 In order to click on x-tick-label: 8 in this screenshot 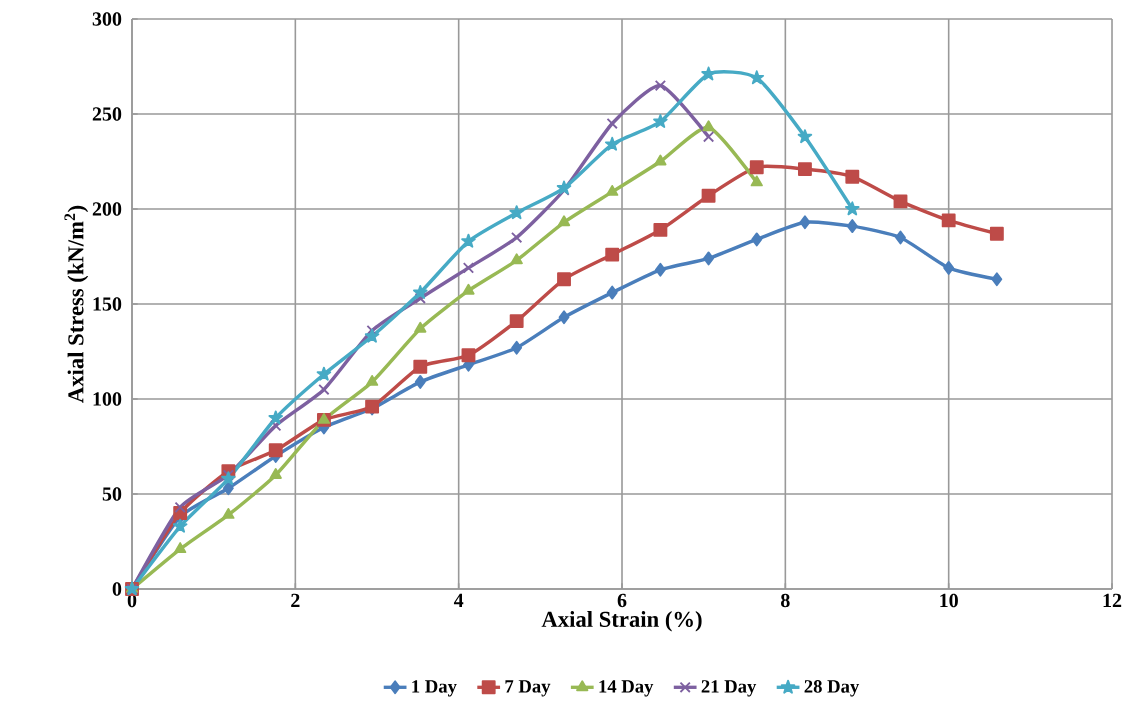, I will do `click(785, 600)`.